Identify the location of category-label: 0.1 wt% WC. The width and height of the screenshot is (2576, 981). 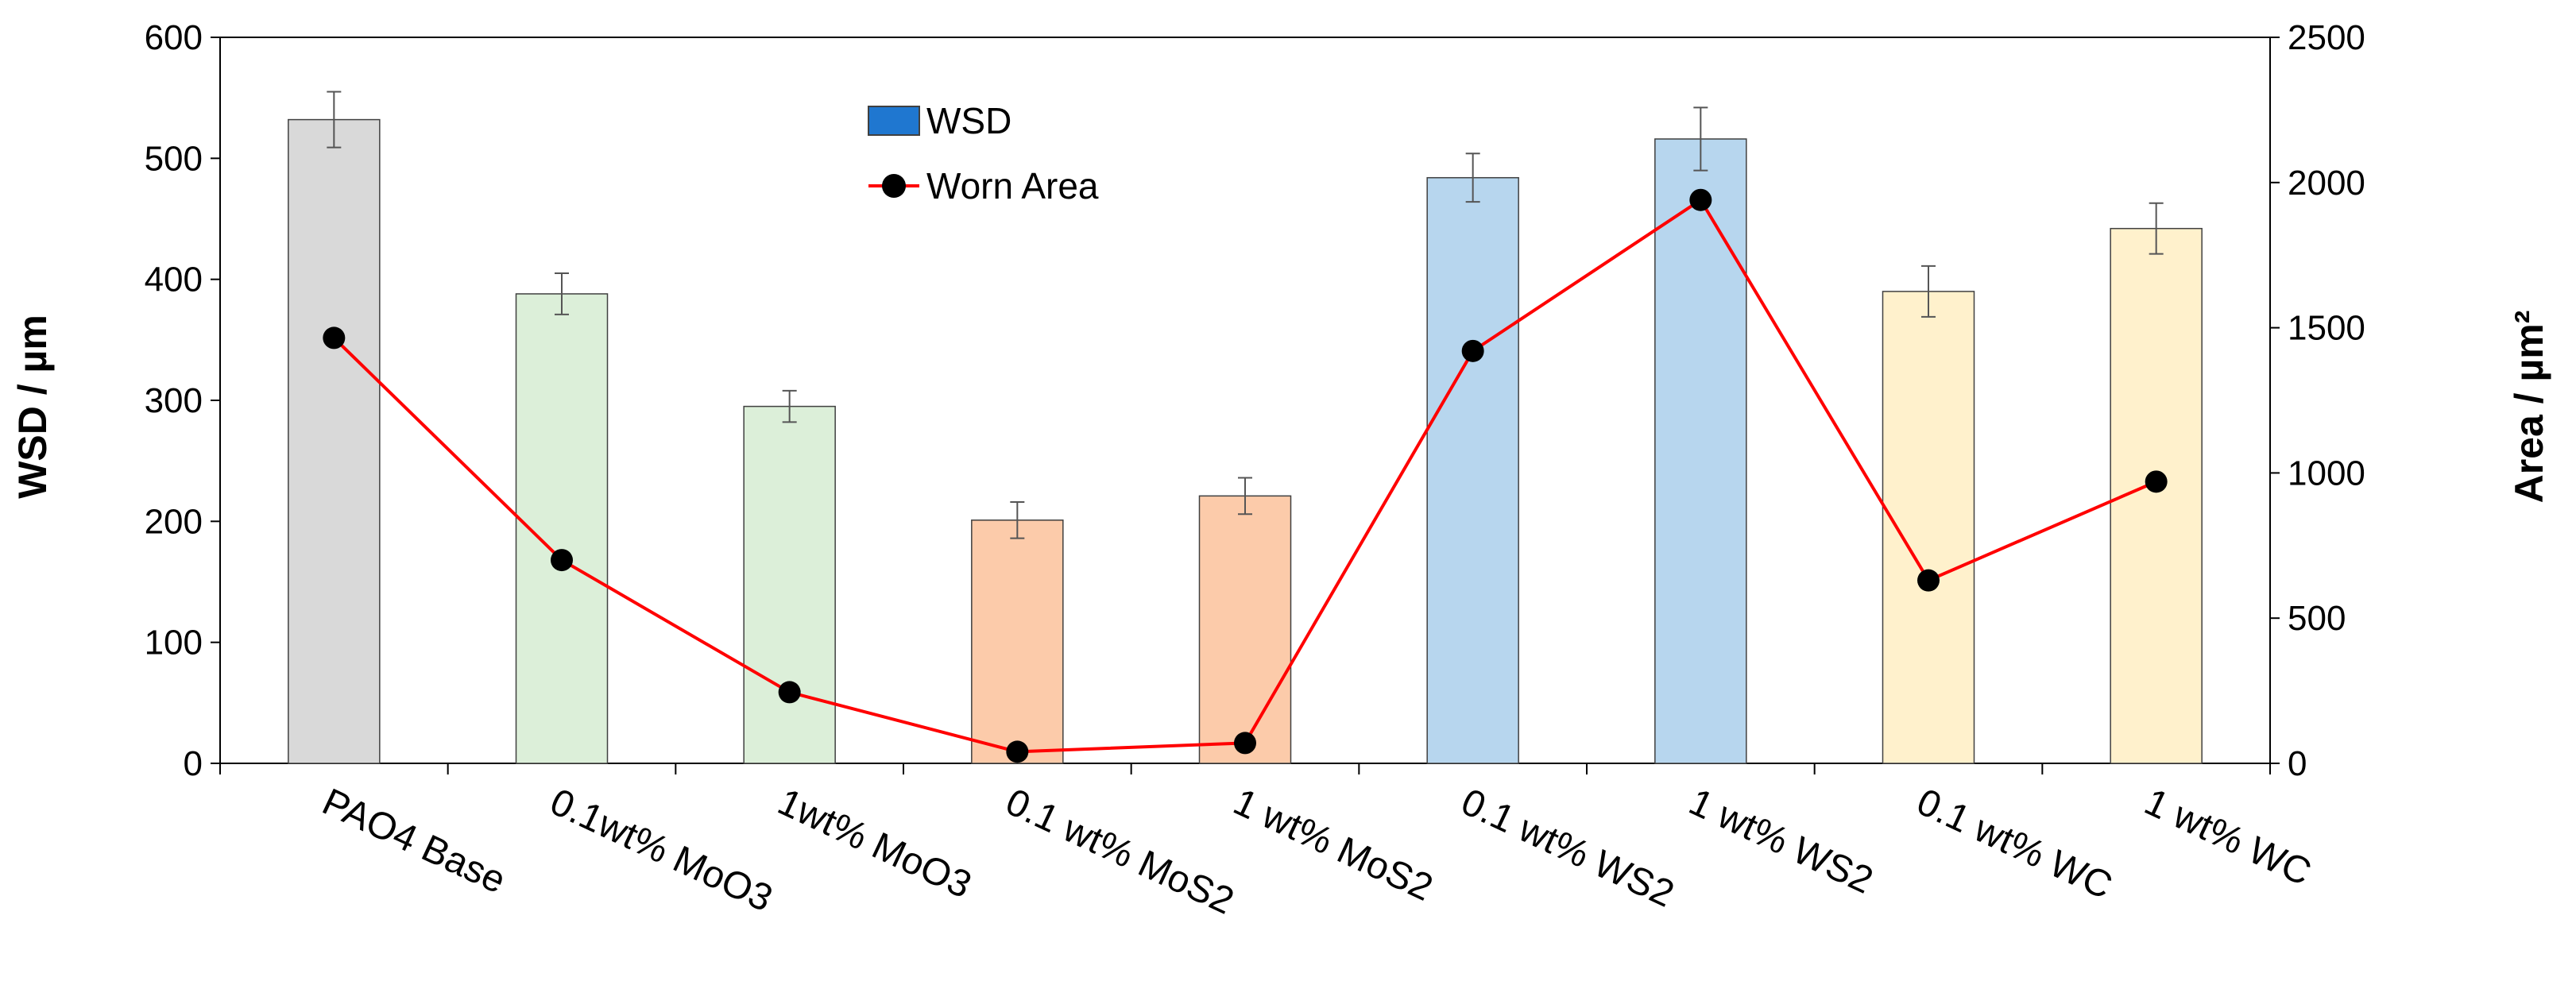
(2014, 844).